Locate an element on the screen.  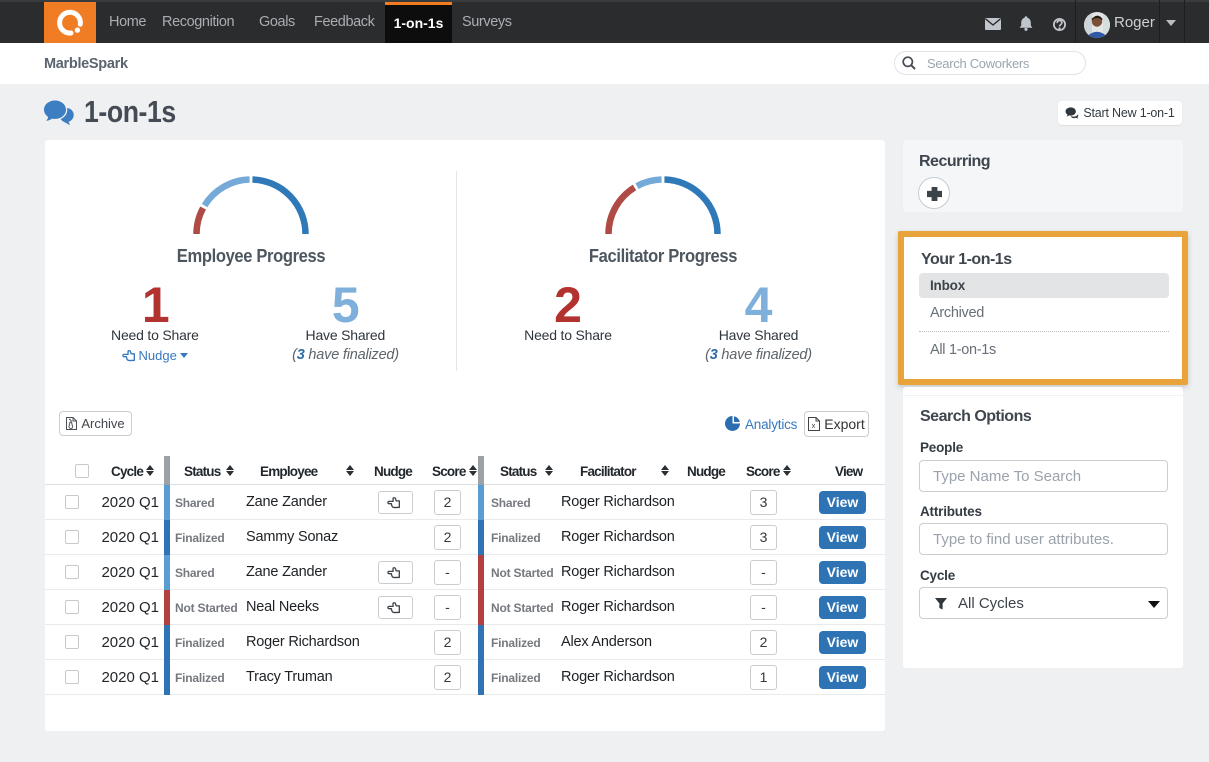
svg-text: x is located at coordinates (814, 425).